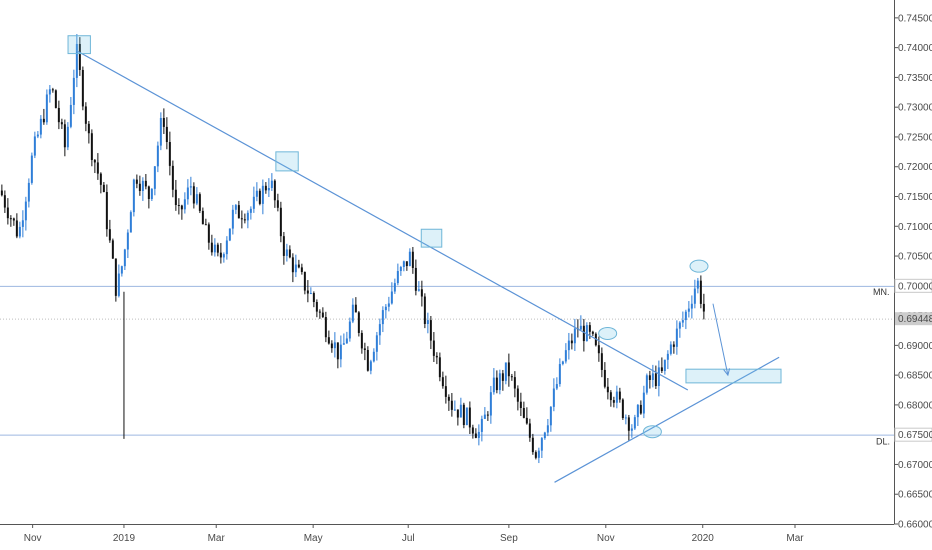  I want to click on y-tick-label: 0.72000, so click(915, 167).